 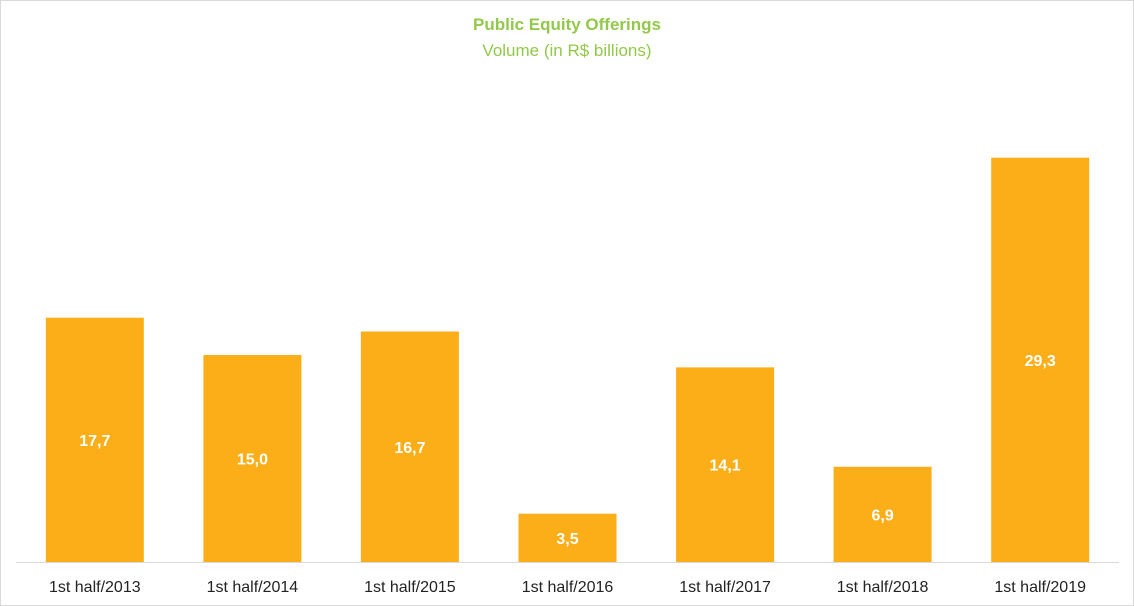 What do you see at coordinates (410, 587) in the screenshot?
I see `x-tick-label: 1st half/2015` at bounding box center [410, 587].